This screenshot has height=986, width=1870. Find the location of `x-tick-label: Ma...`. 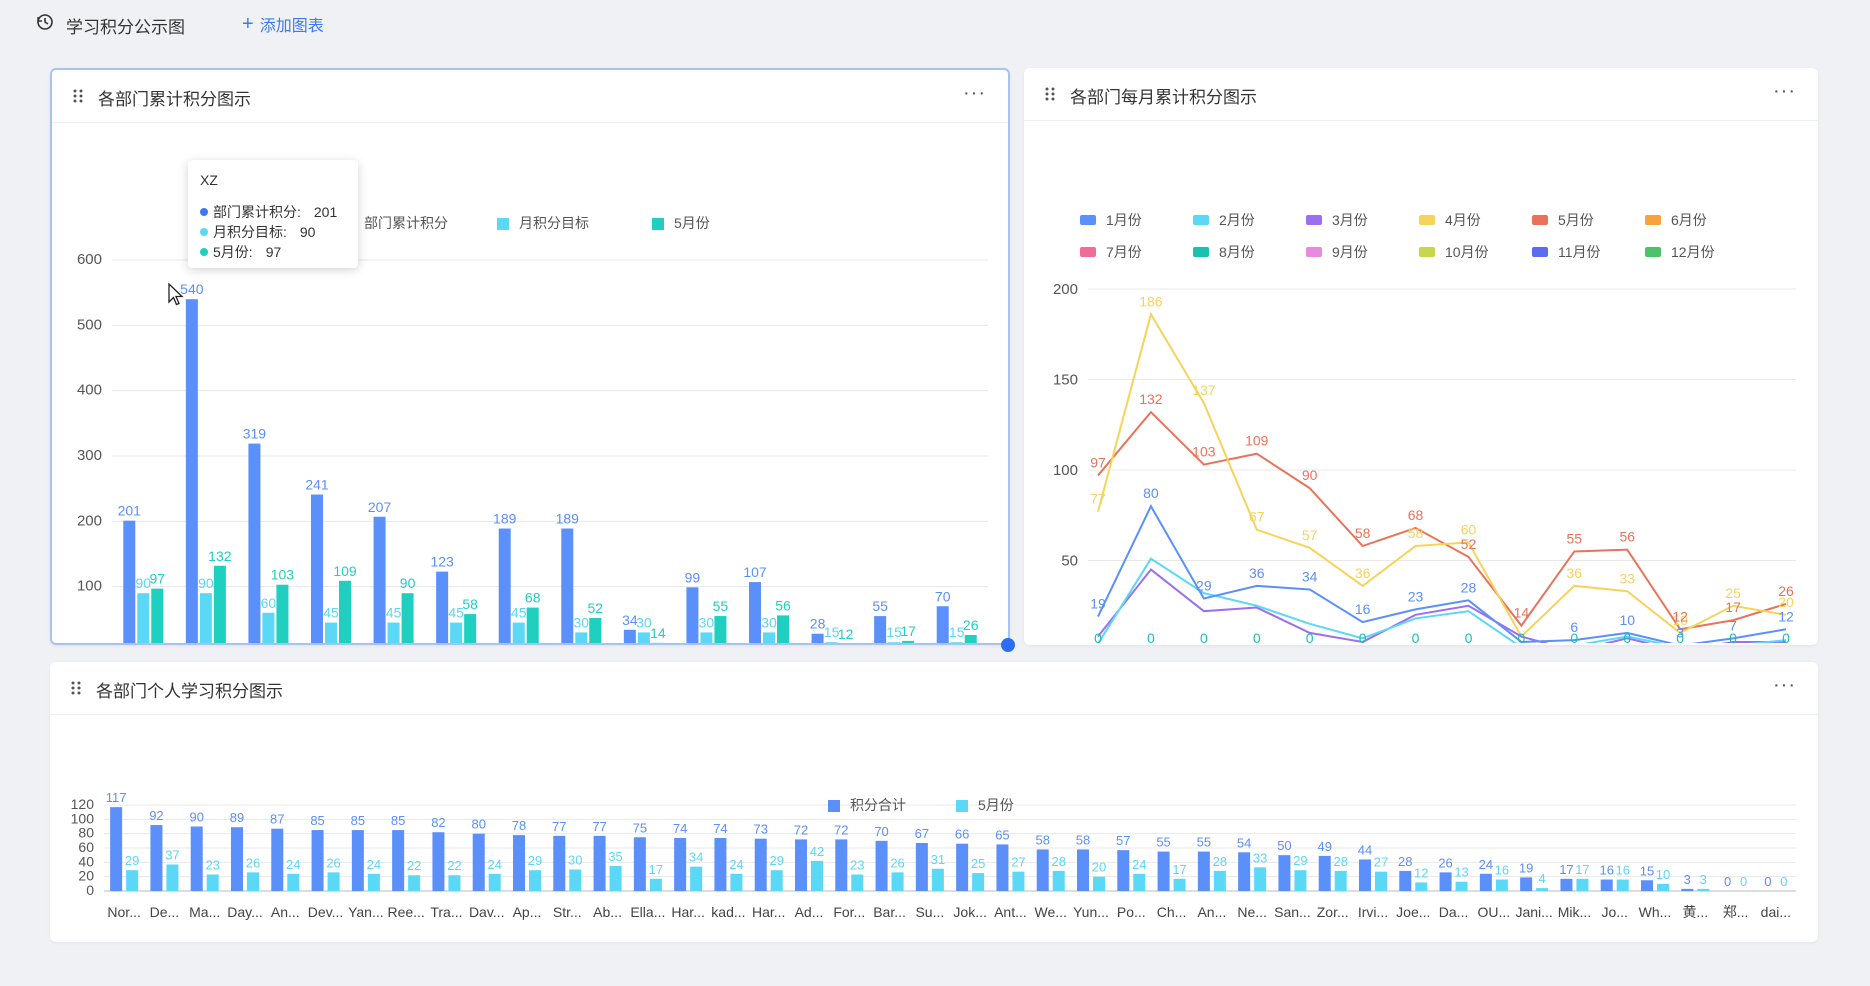

x-tick-label: Ma... is located at coordinates (204, 912).